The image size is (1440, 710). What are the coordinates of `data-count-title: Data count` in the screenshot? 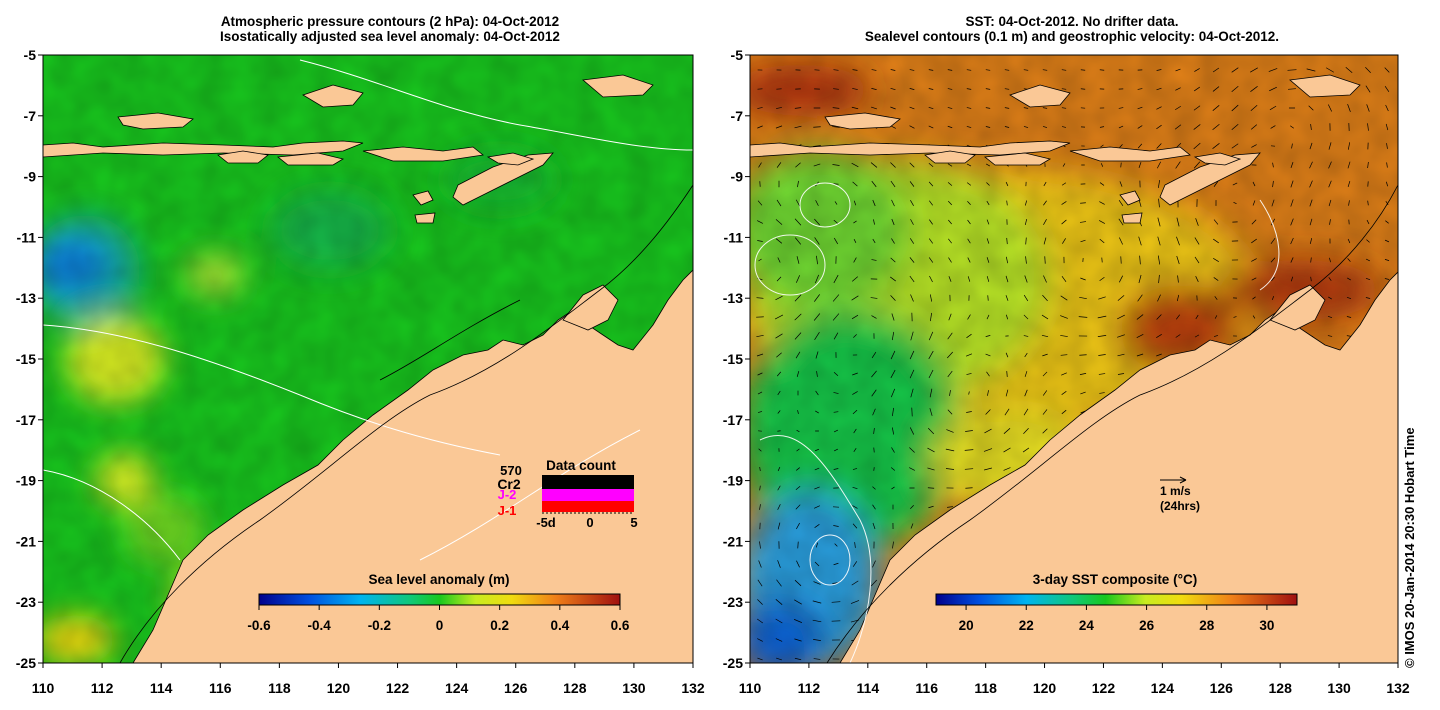 It's located at (581, 465).